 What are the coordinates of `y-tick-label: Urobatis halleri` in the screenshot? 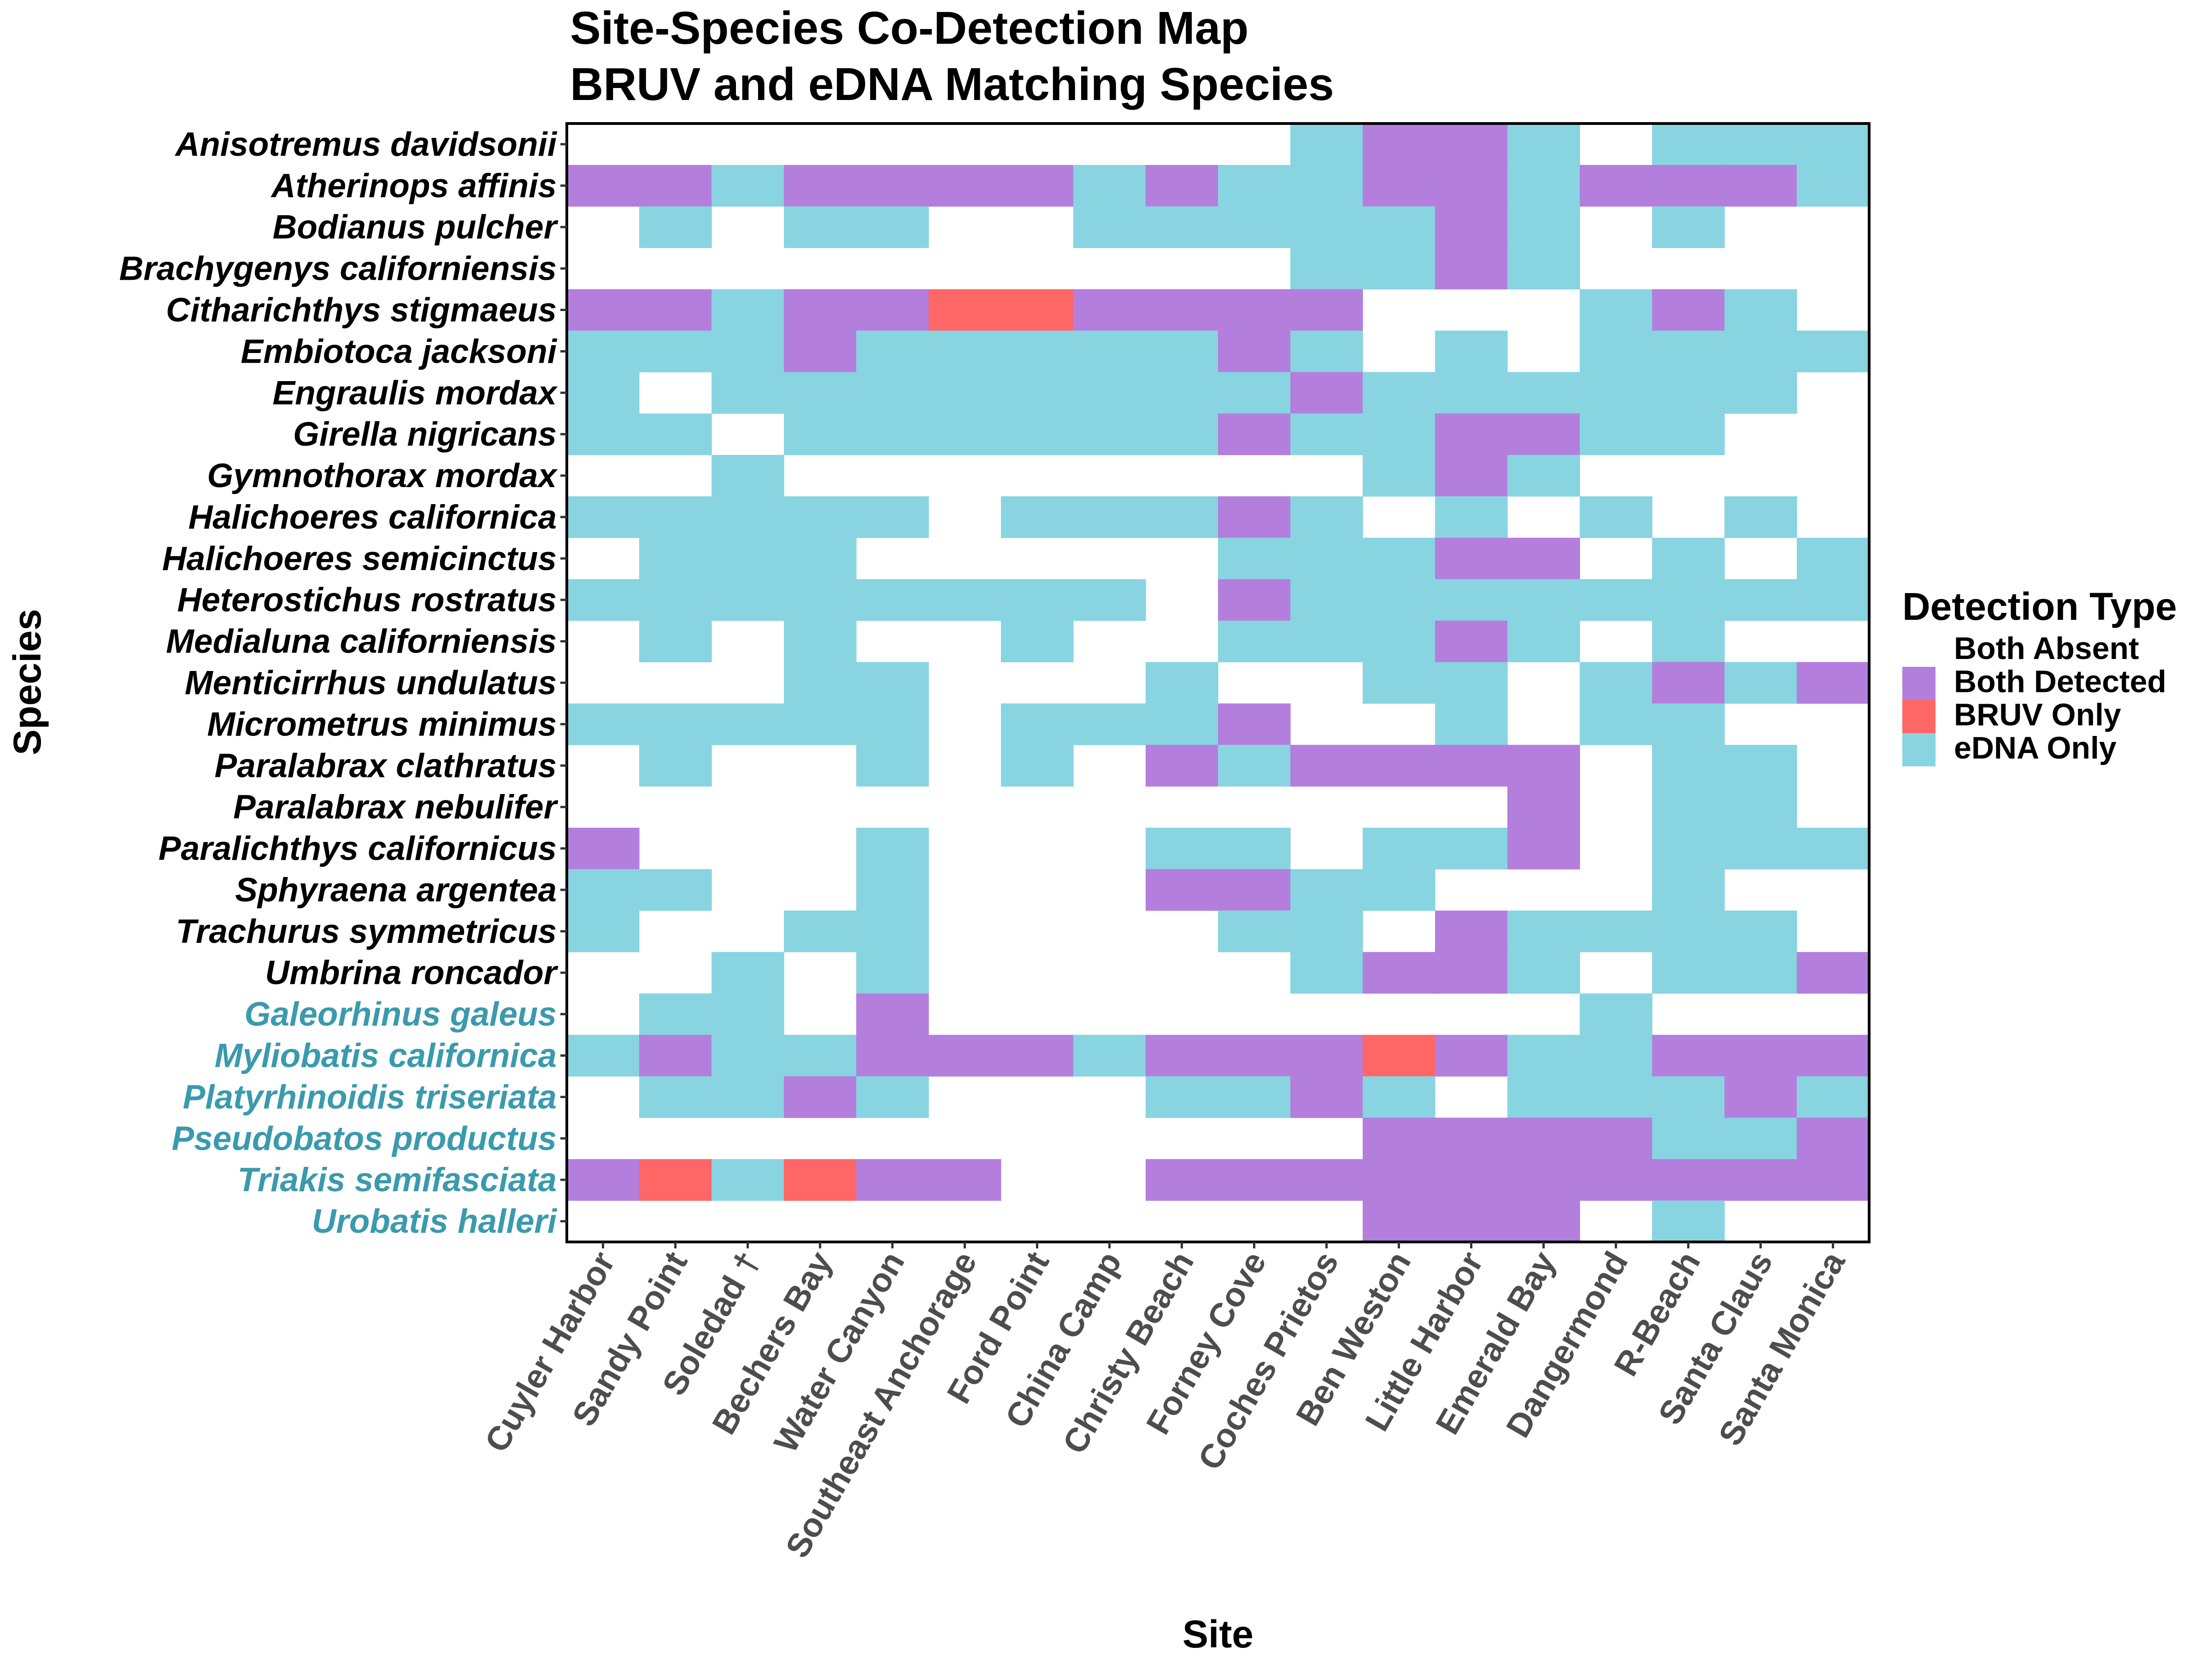 It's located at (435, 1221).